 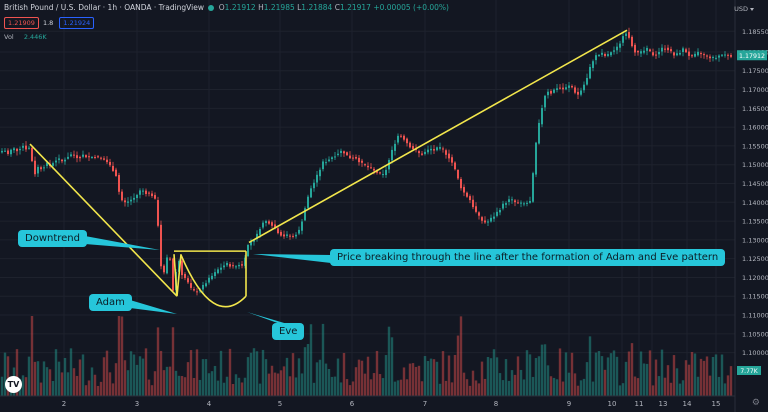 I want to click on ohlc-label: H, so click(x=259, y=7).